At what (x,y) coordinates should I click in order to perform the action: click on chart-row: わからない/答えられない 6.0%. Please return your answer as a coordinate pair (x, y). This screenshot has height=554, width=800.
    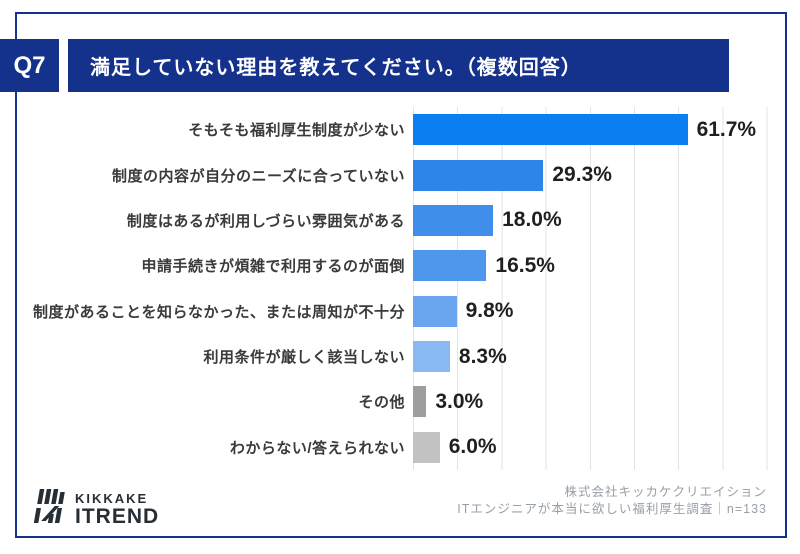
    Looking at the image, I should click on (400, 447).